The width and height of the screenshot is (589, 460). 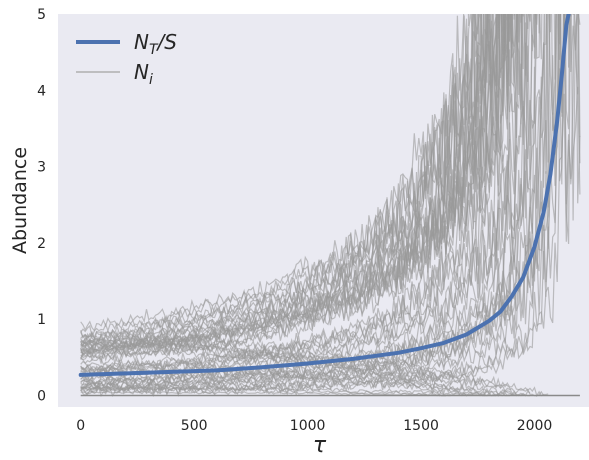 What do you see at coordinates (41, 15) in the screenshot?
I see `y-tick-label: 5` at bounding box center [41, 15].